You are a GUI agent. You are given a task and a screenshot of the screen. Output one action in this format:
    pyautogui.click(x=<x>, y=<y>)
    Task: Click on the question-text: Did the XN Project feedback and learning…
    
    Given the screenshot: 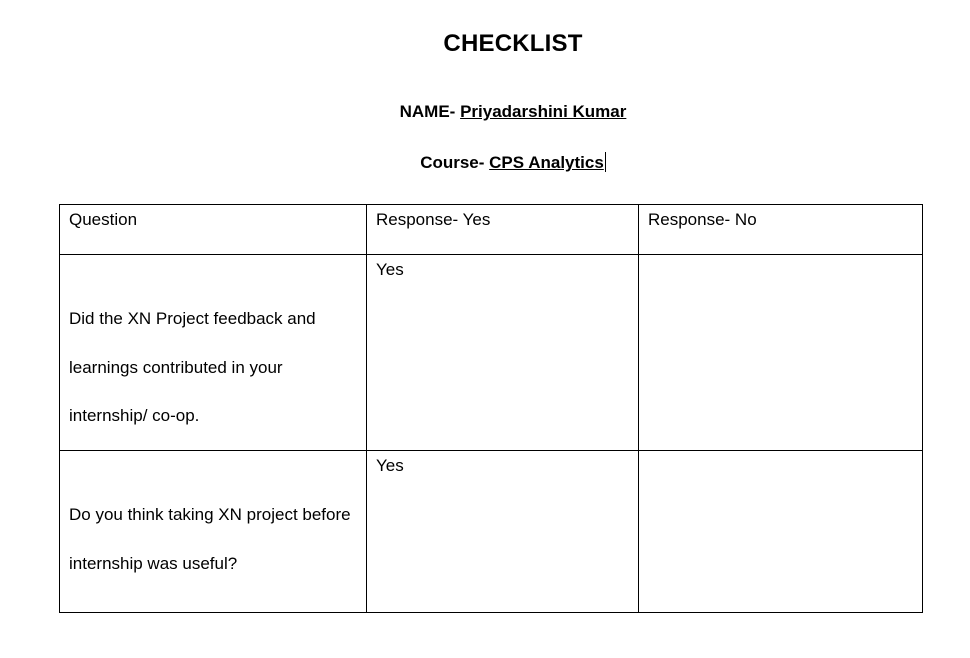 What is the action you would take?
    pyautogui.click(x=192, y=367)
    